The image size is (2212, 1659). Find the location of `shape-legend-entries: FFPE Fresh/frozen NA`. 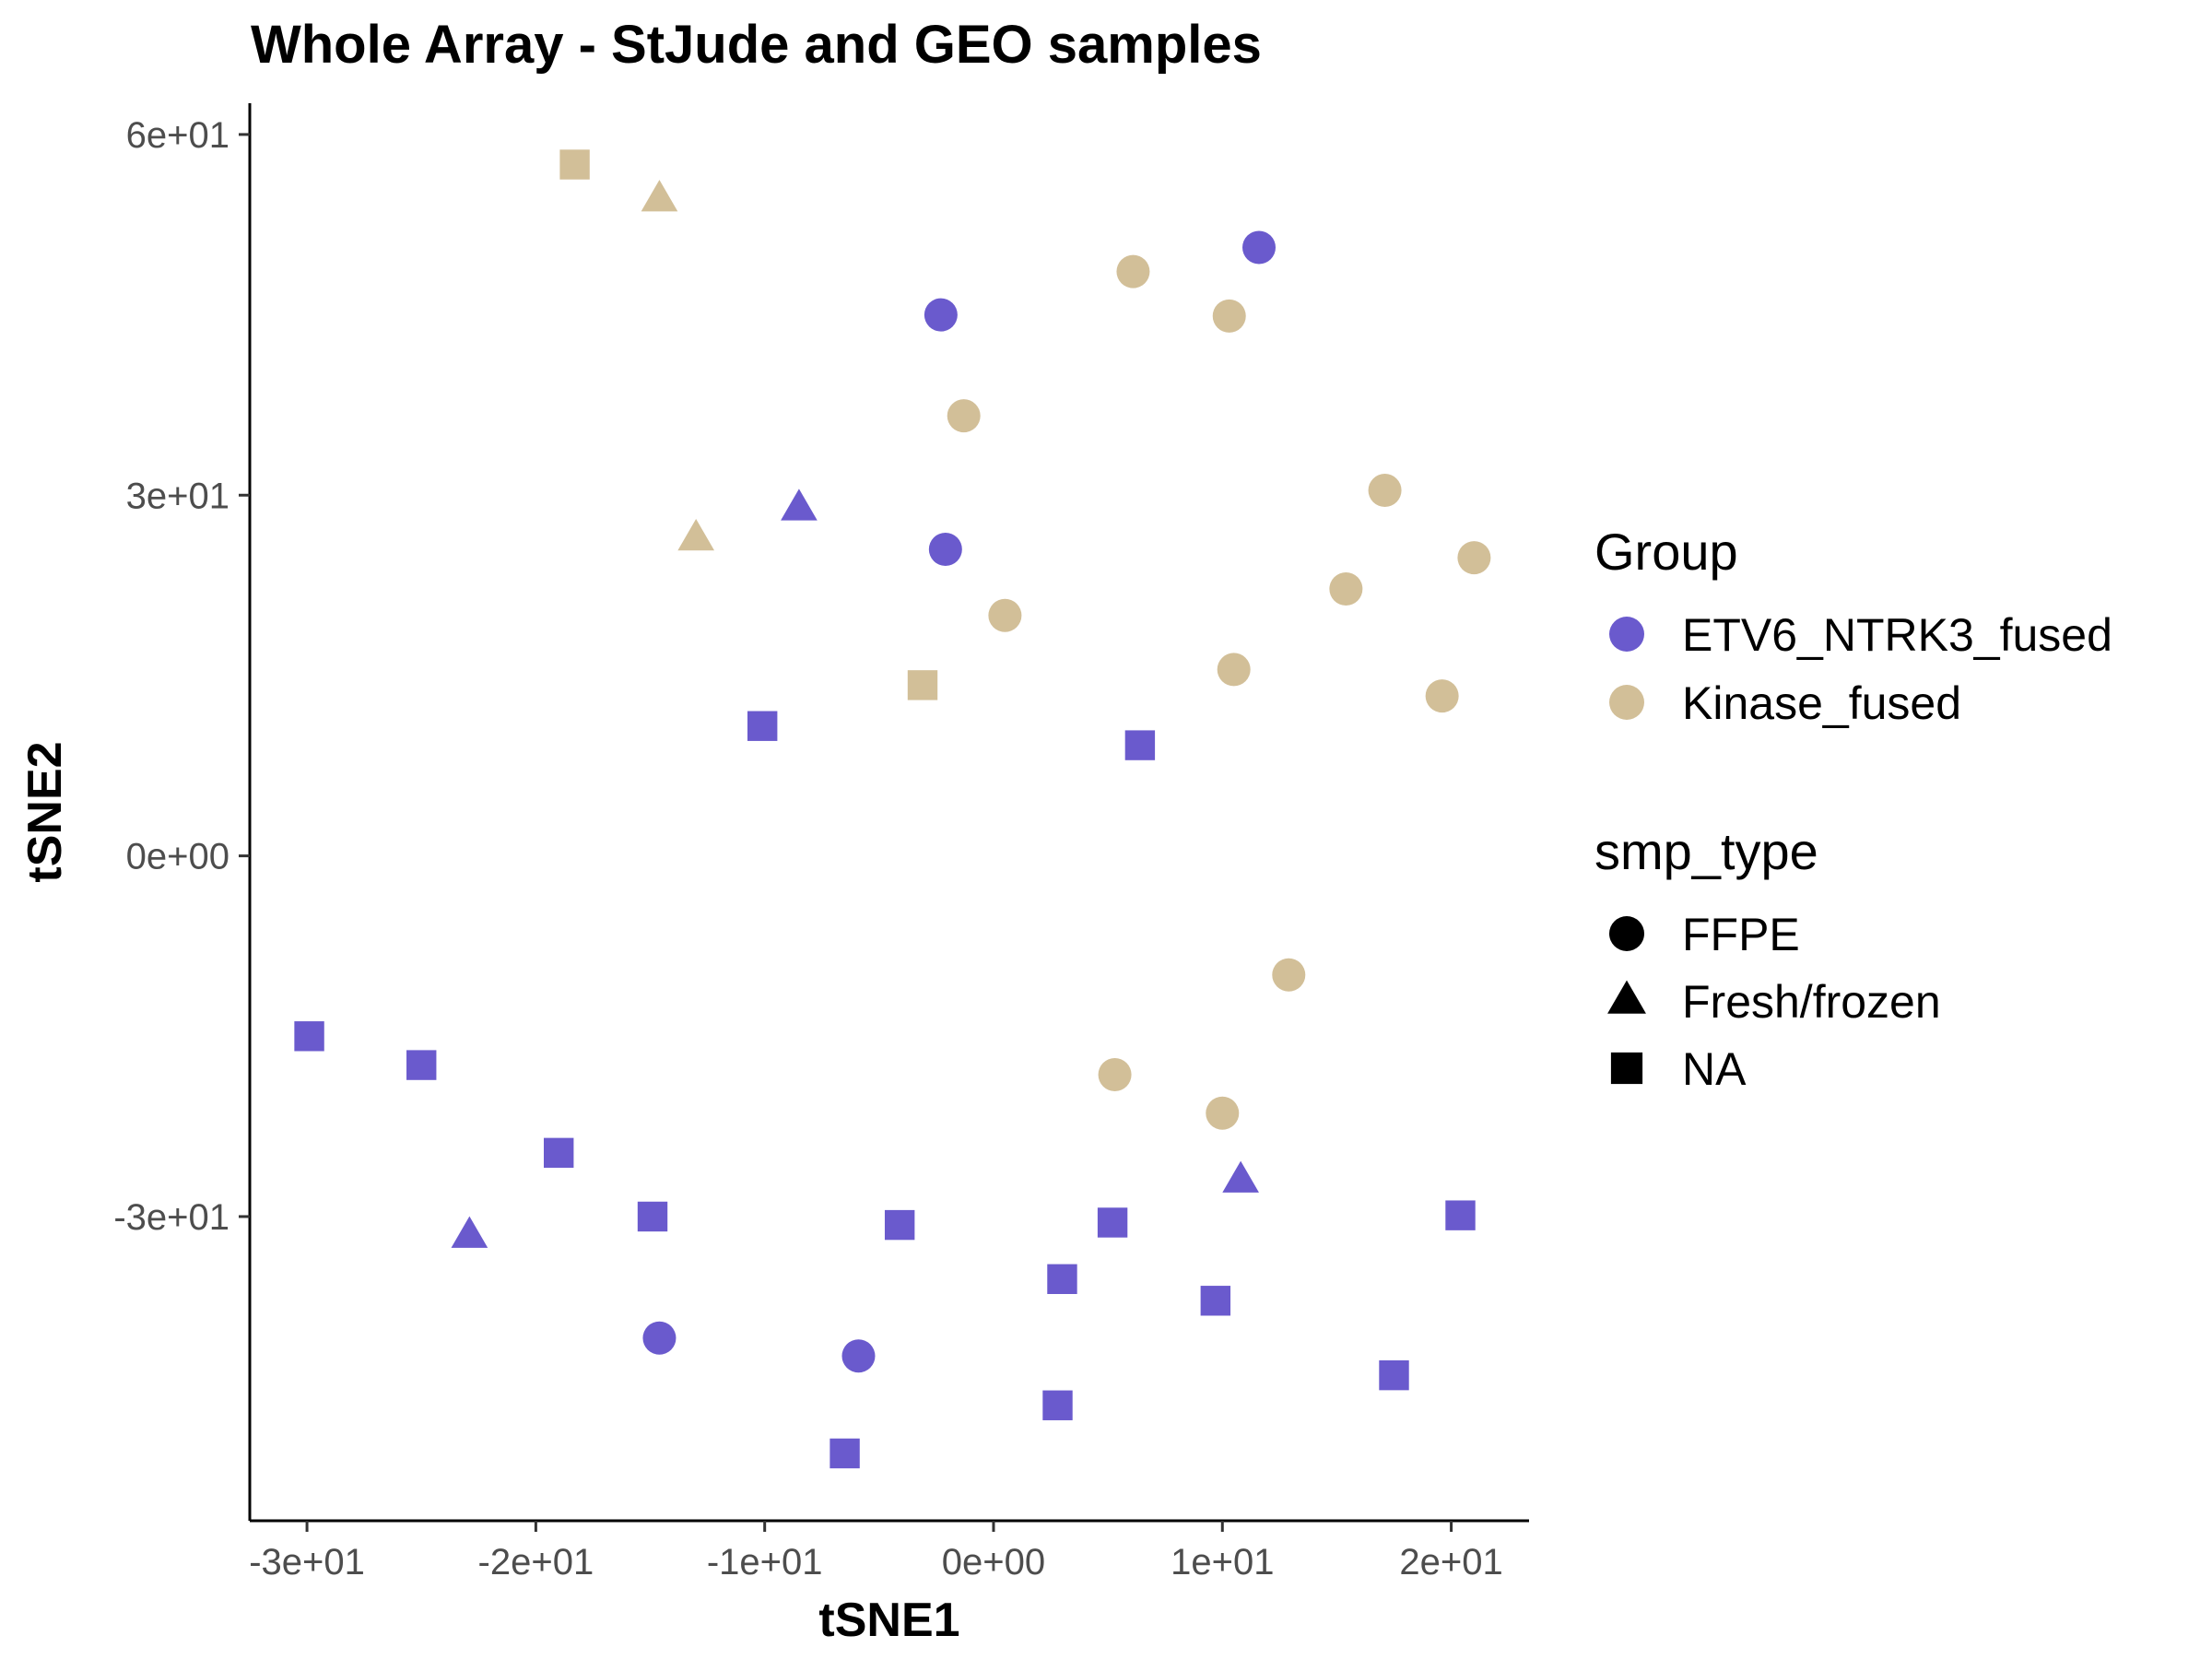

shape-legend-entries: FFPE Fresh/frozen NA is located at coordinates (1774, 1002).